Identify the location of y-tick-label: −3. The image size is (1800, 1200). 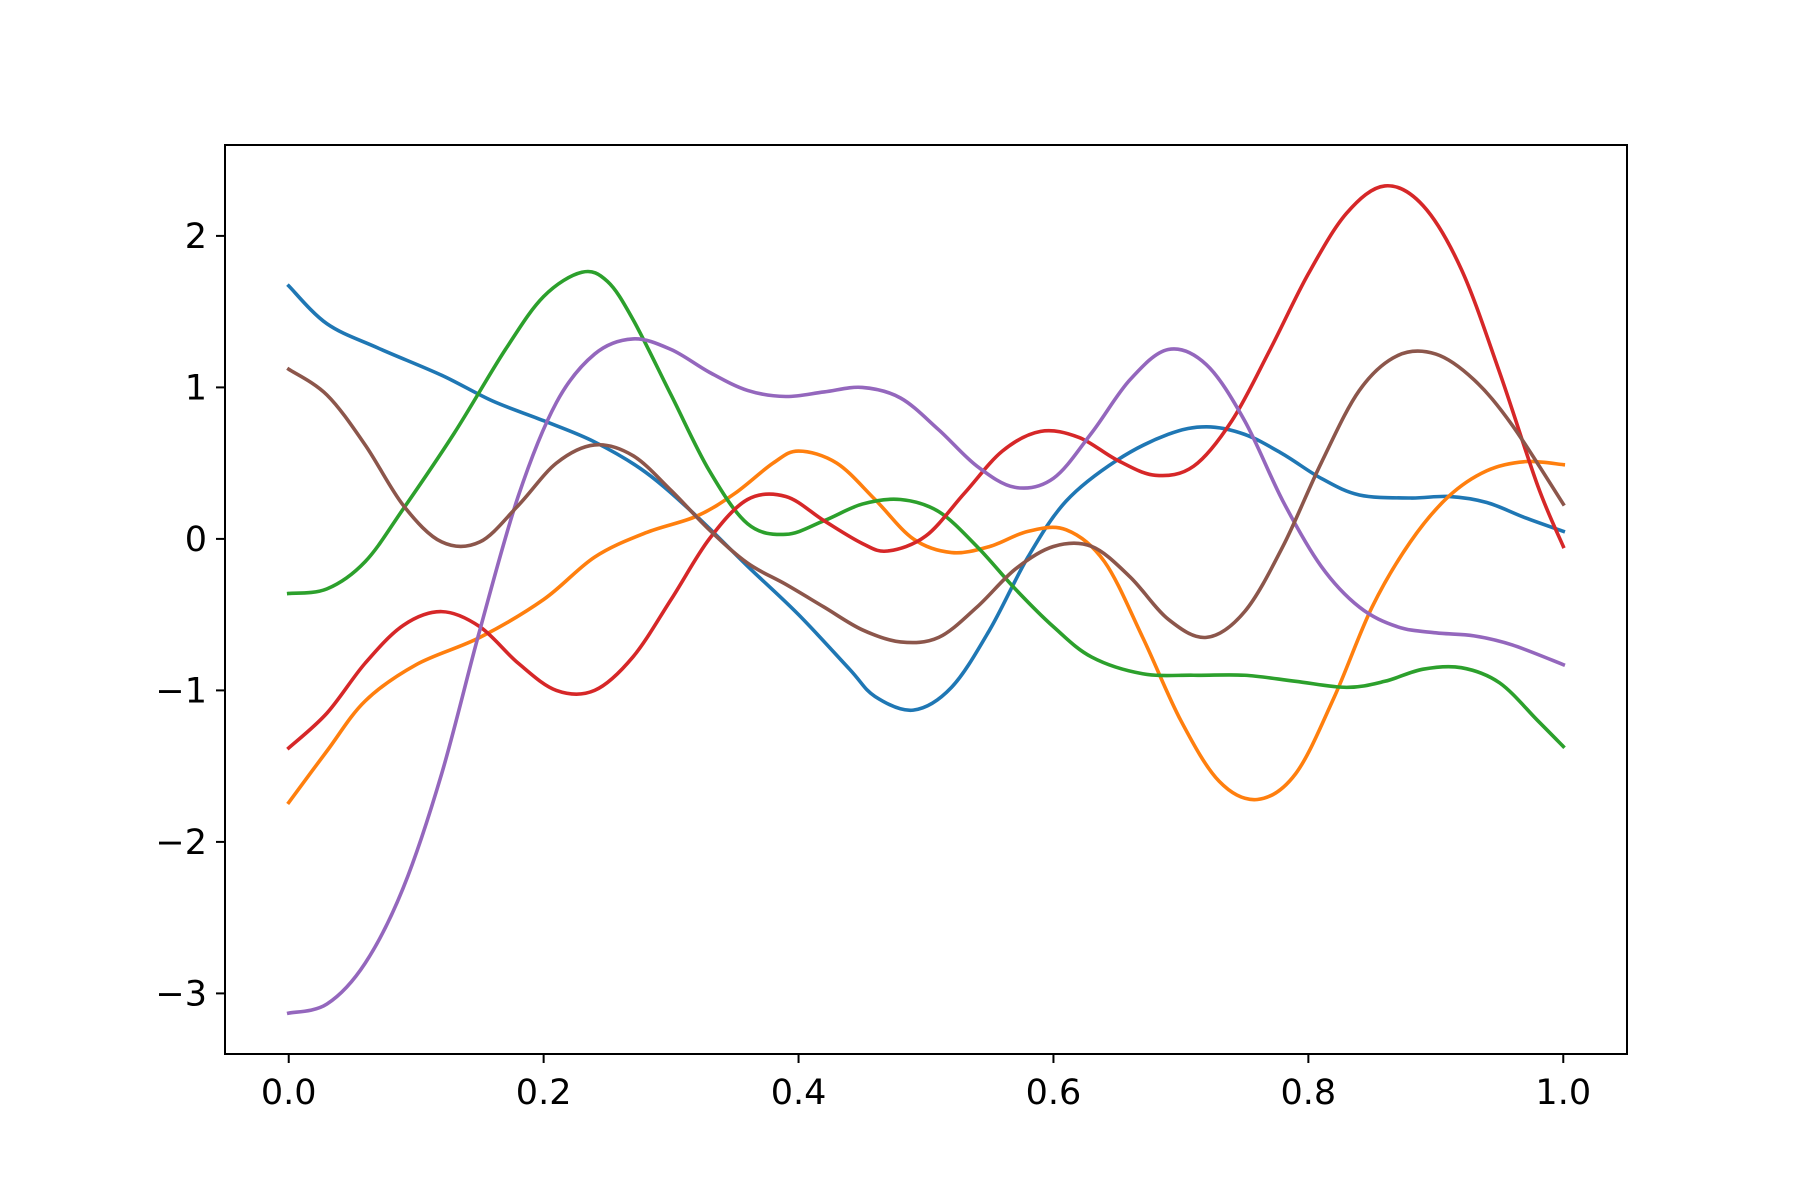
(181, 994).